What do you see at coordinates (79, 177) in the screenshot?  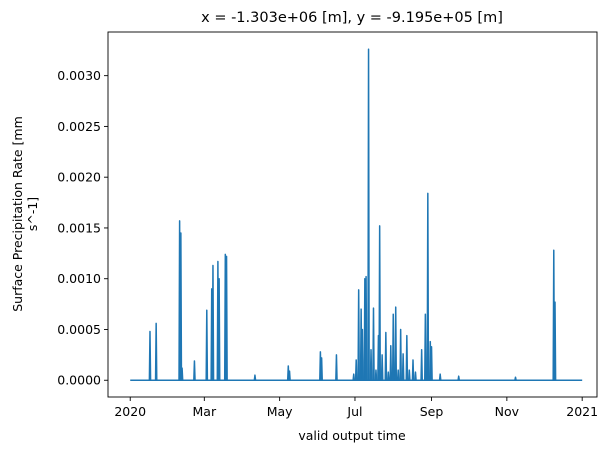 I see `y-tick-label: 0.0020` at bounding box center [79, 177].